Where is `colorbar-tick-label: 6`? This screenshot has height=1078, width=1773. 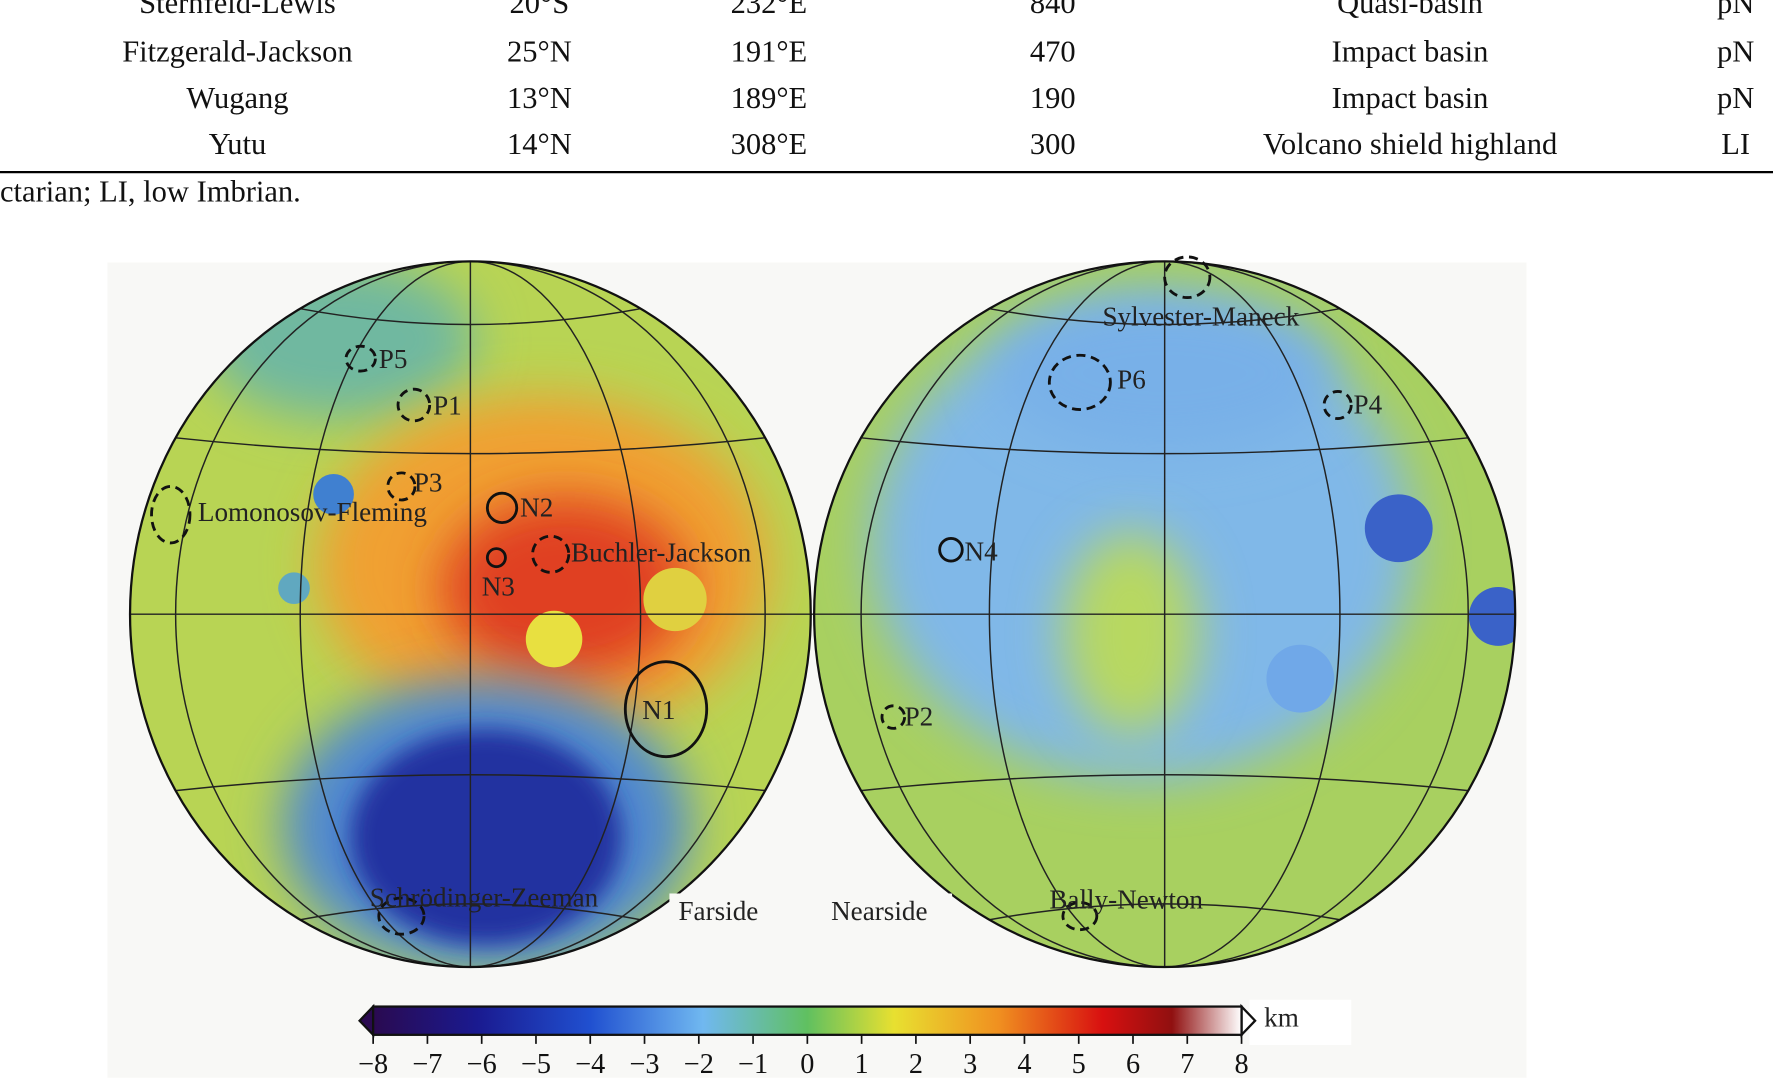 colorbar-tick-label: 6 is located at coordinates (1133, 1063).